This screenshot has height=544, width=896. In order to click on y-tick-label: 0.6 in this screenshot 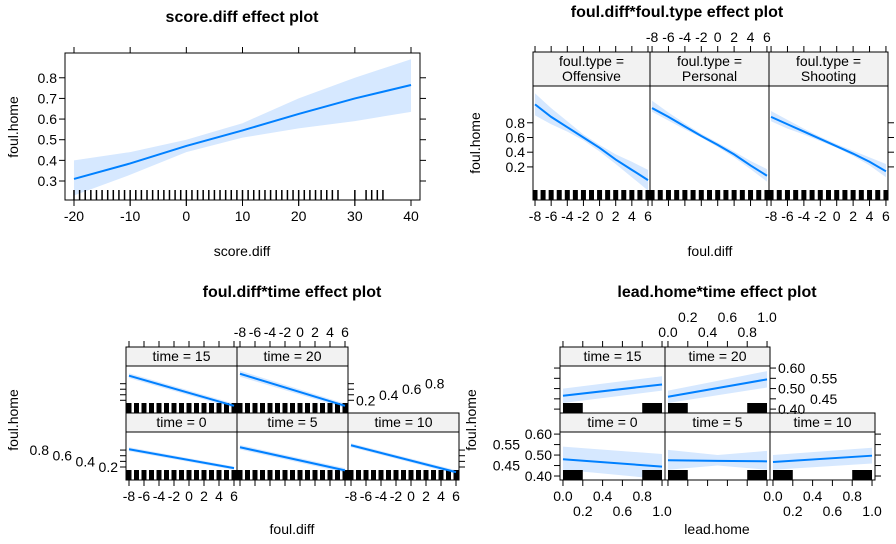, I will do `click(63, 456)`.